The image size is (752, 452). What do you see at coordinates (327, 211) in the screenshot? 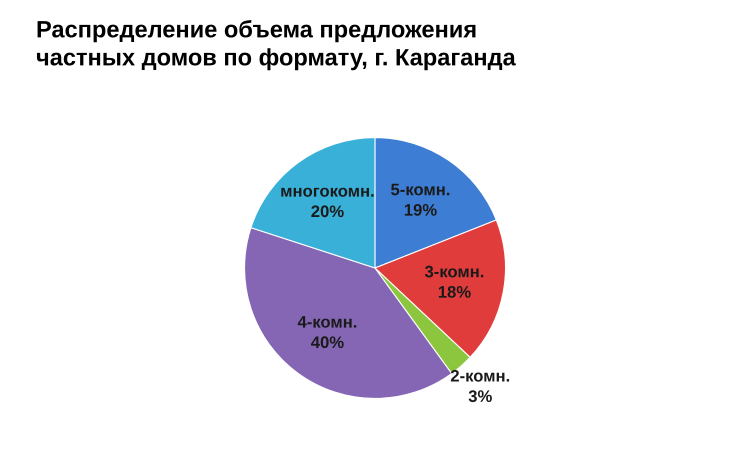
I see `data-label: 20%` at bounding box center [327, 211].